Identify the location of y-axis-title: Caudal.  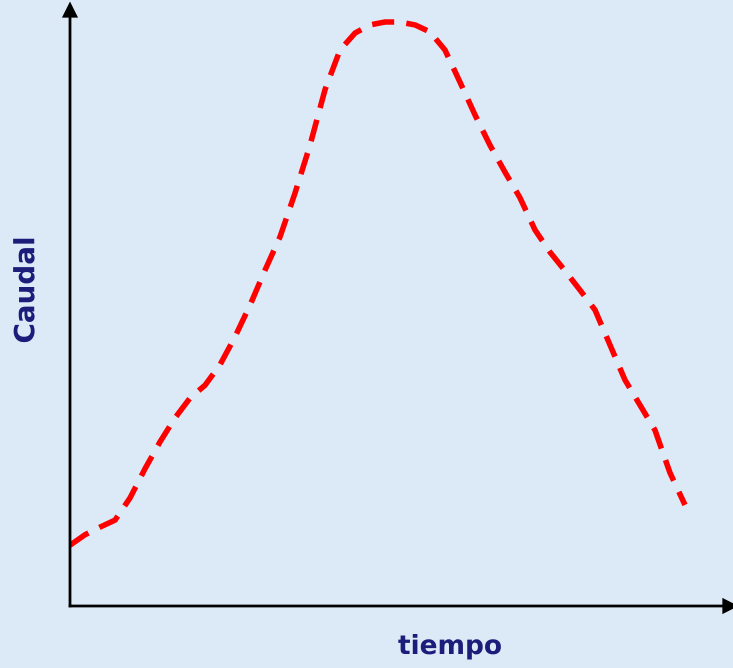
(24, 290).